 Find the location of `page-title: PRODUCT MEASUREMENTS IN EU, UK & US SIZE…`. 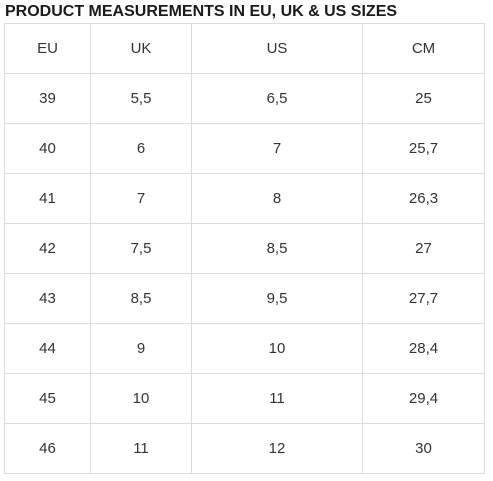

page-title: PRODUCT MEASUREMENTS IN EU, UK & US SIZE… is located at coordinates (201, 11).